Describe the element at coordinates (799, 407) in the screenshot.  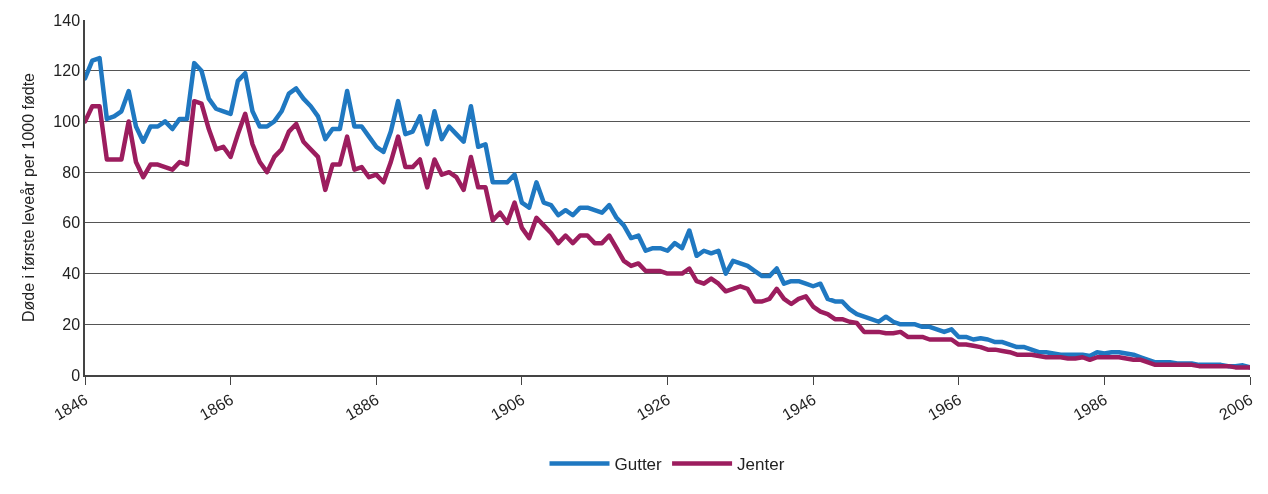
I see `x-tick-label: 1946` at that location.